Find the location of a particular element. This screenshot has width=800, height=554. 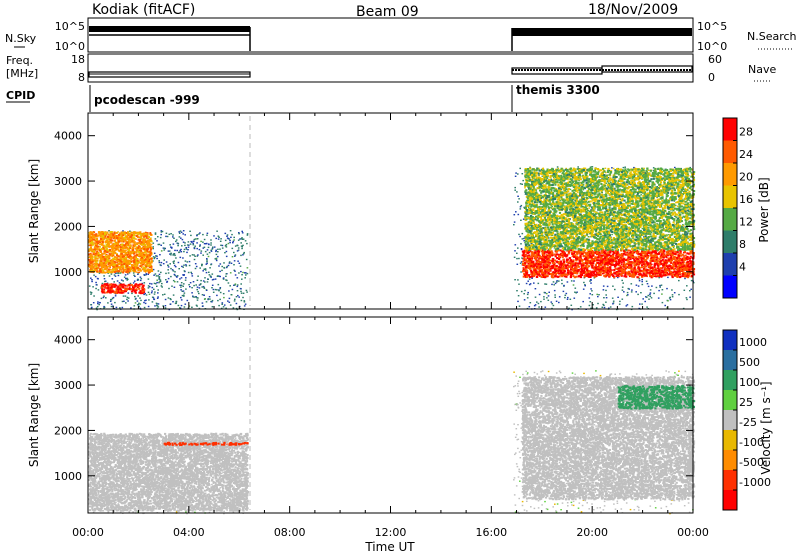

nave-tick-top: 60 is located at coordinates (715, 59).